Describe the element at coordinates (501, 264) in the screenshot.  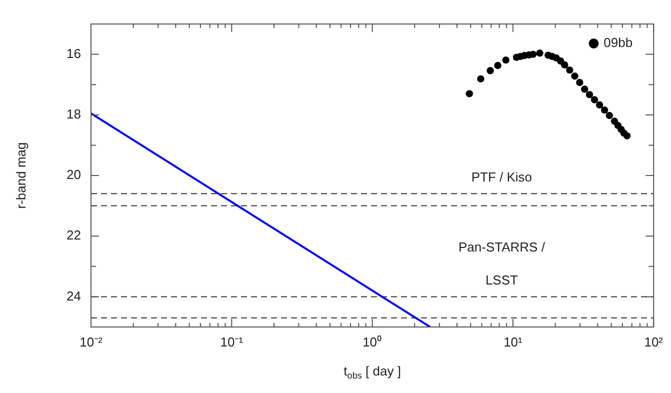
I see `text: Pan-STARRS / LSST` at that location.